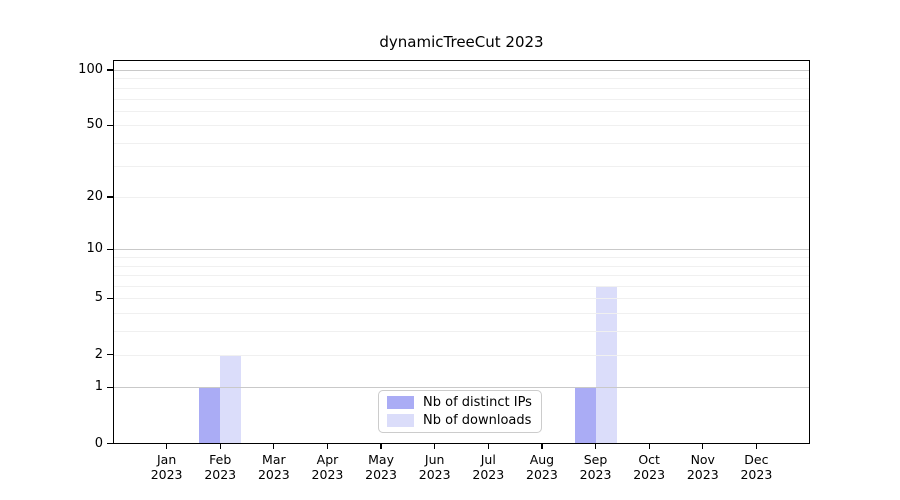 This screenshot has height=500, width=900. Describe the element at coordinates (434, 459) in the screenshot. I see `x-tick-month: Jun` at that location.